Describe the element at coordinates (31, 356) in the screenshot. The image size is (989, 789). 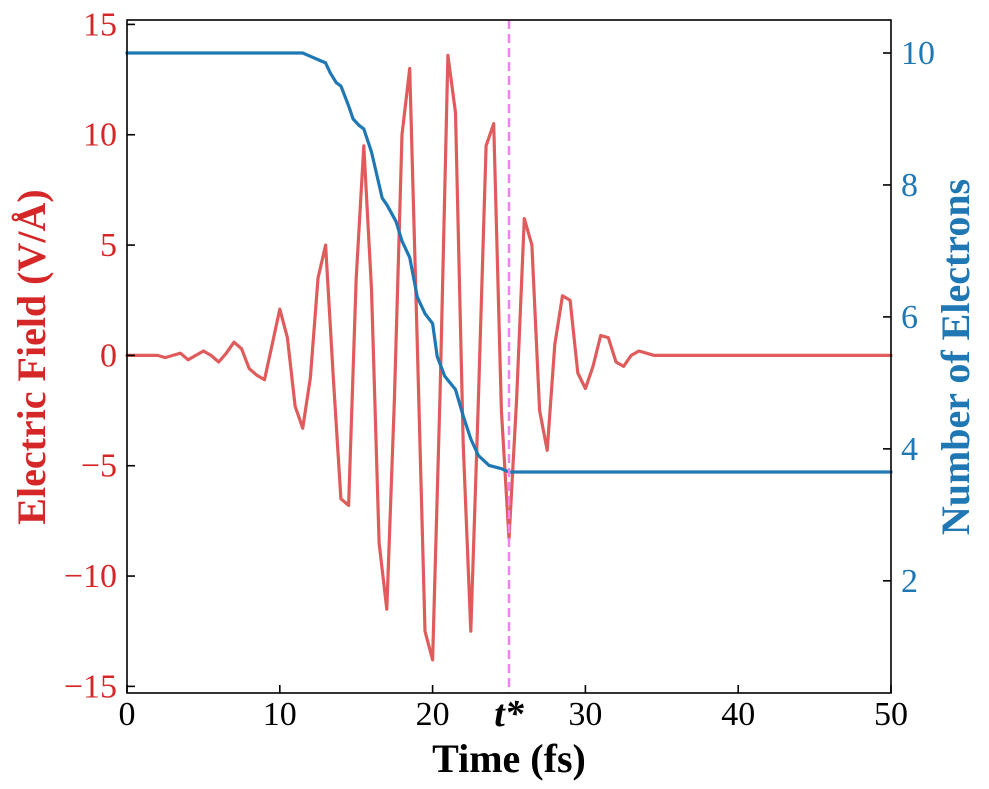
I see `left-axis-title: Electric Field (V/Å)` at that location.